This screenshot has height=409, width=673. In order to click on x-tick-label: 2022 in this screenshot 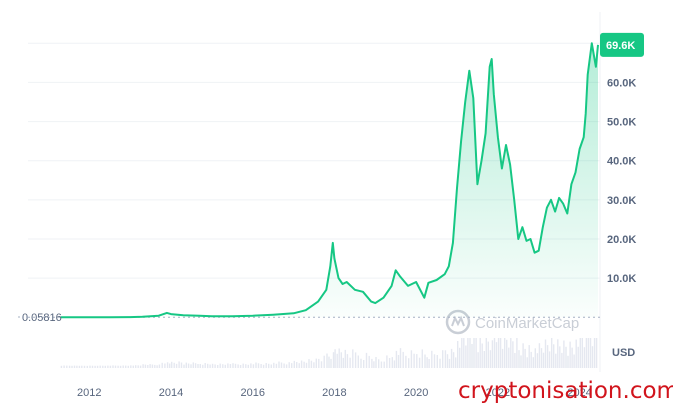, I will do `click(498, 393)`.